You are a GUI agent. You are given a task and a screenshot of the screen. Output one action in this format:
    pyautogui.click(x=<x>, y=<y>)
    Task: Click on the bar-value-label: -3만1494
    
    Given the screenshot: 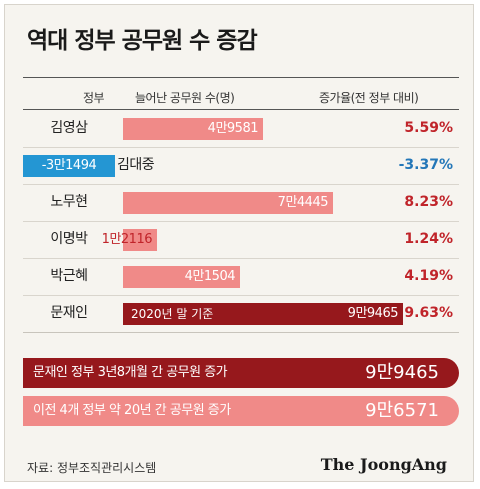 What is the action you would take?
    pyautogui.click(x=69, y=165)
    